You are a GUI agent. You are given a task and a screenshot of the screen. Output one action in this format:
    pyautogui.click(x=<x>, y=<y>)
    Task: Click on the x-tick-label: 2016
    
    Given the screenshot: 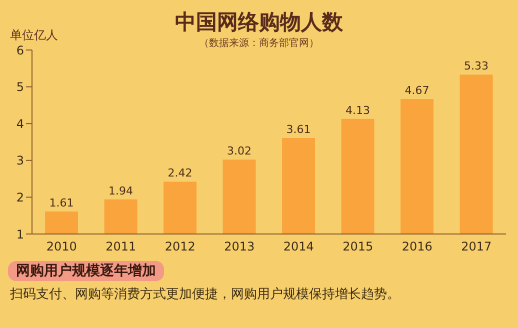 What is the action you would take?
    pyautogui.click(x=417, y=247)
    